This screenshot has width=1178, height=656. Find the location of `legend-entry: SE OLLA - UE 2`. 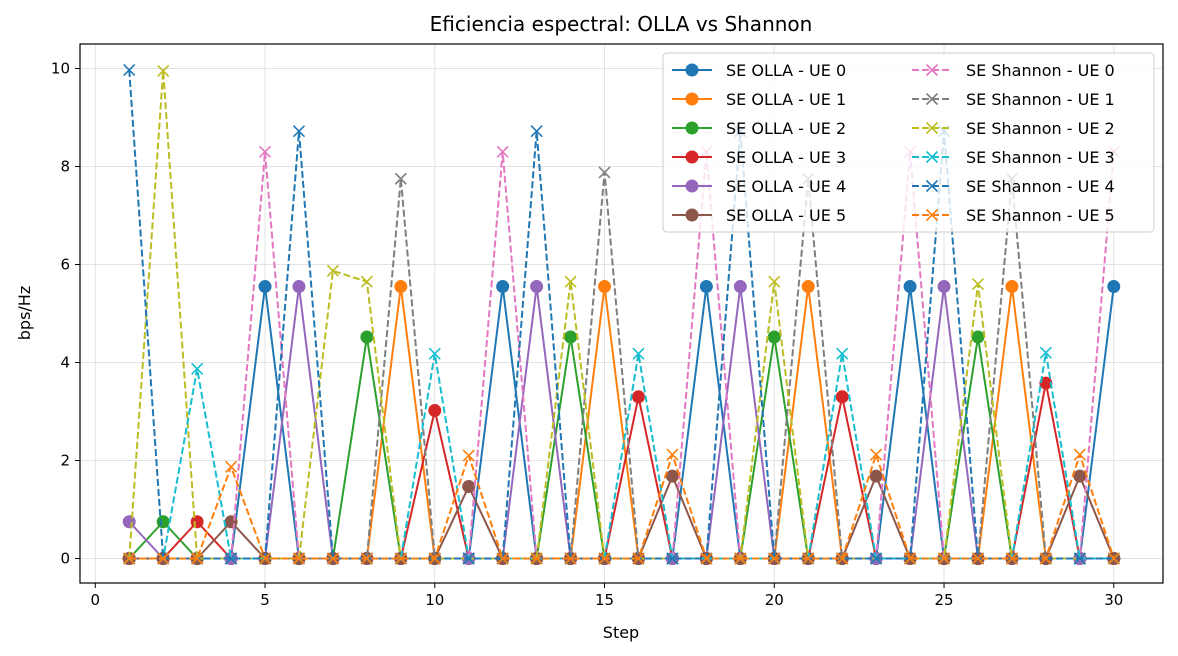

legend-entry: SE OLLA - UE 2 is located at coordinates (759, 128).